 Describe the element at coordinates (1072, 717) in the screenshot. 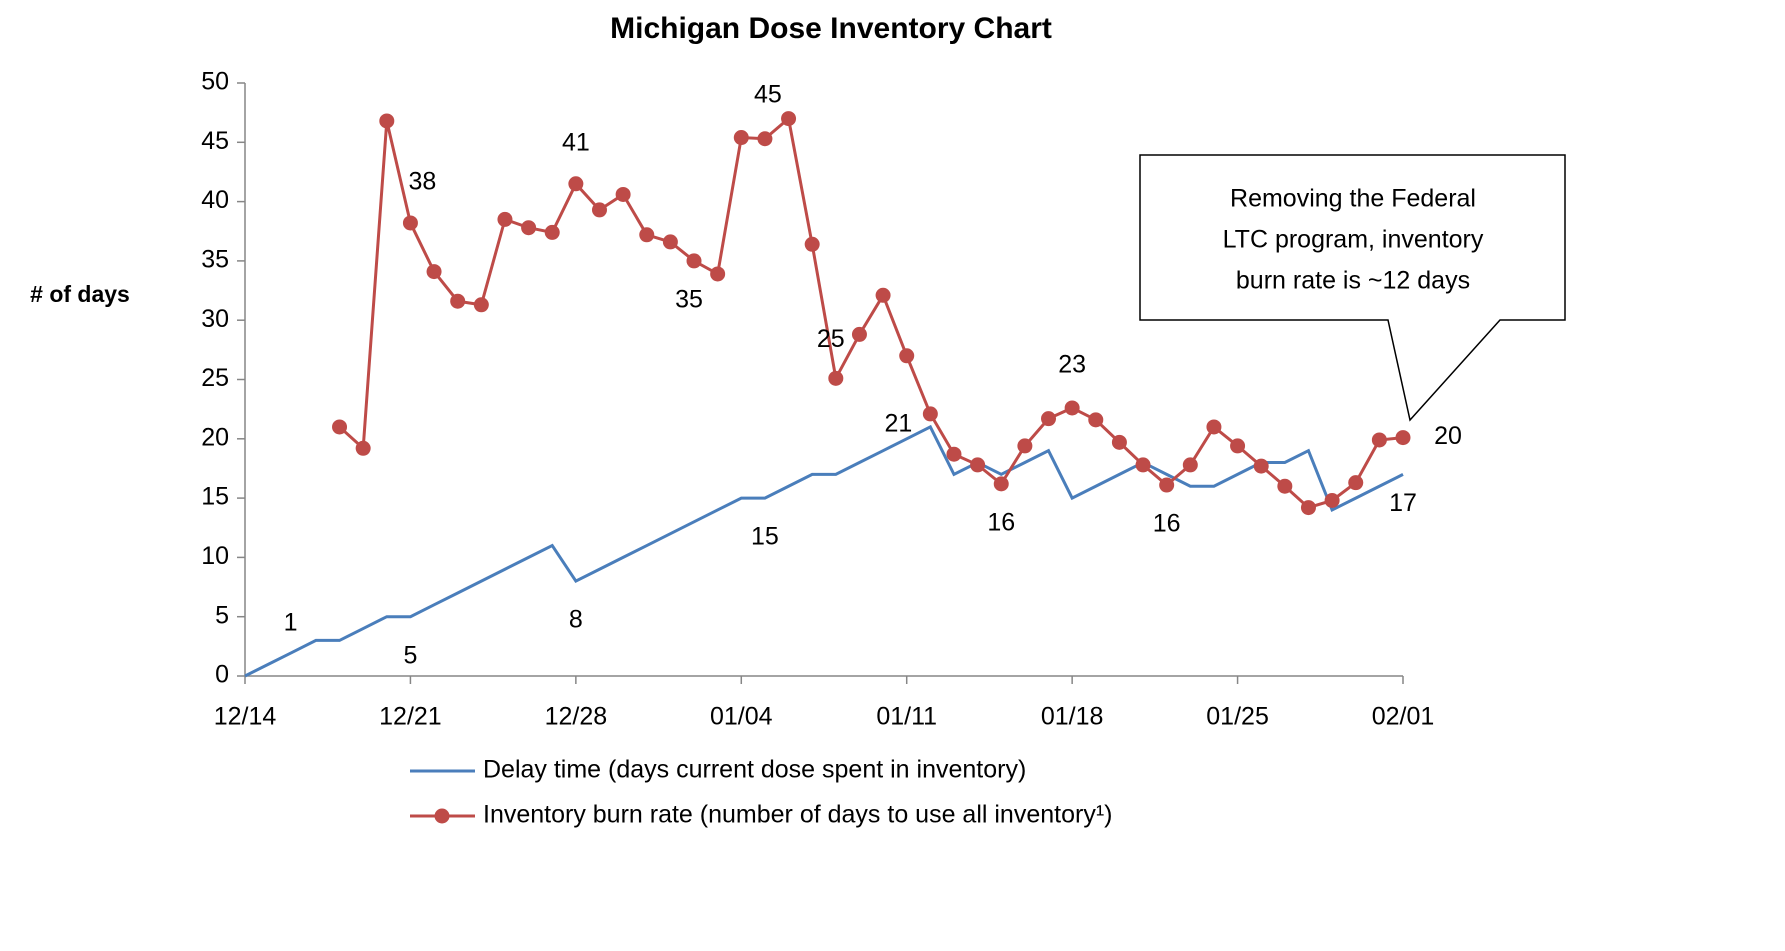

I see `x-tick-label: 01/18` at that location.